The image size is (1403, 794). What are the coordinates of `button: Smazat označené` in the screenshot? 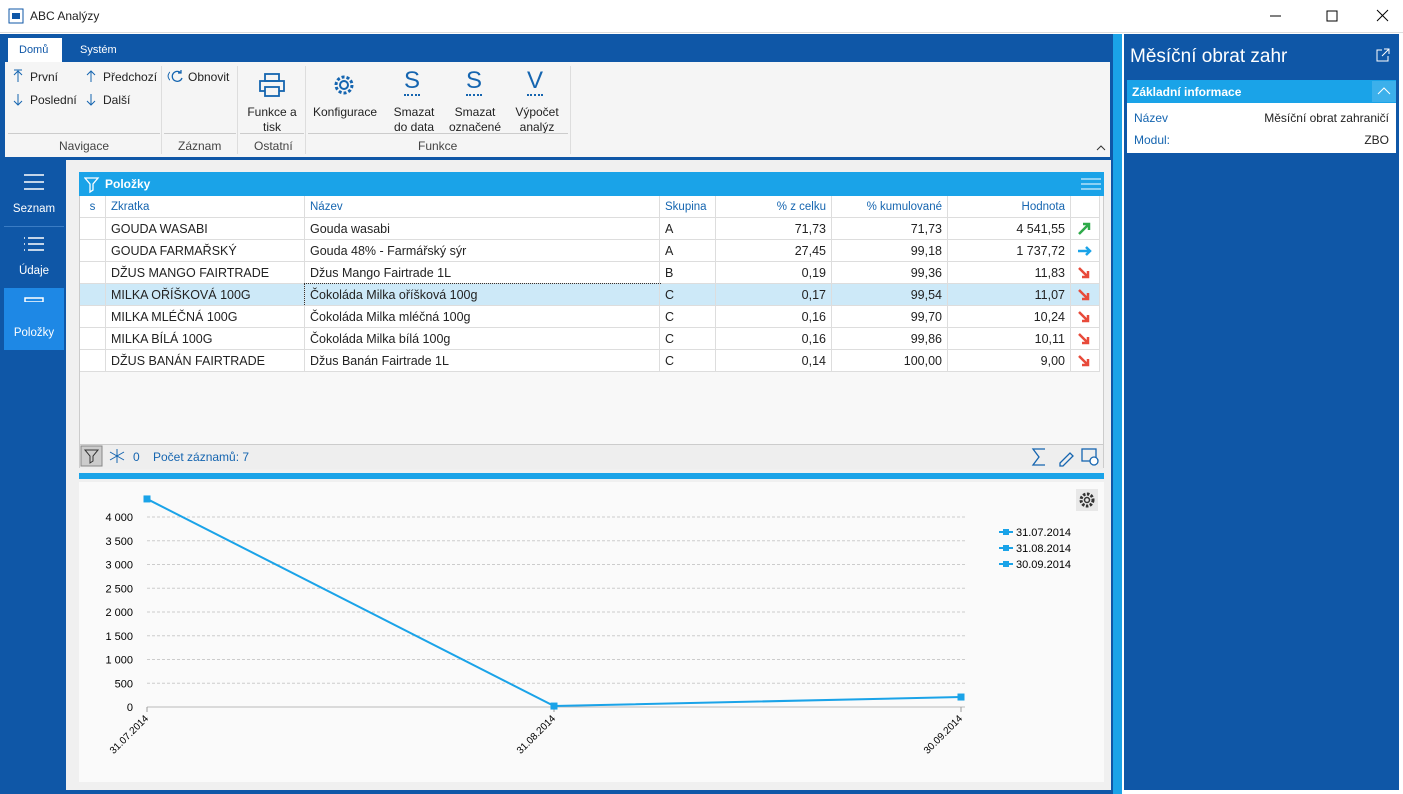 It's located at (475, 119).